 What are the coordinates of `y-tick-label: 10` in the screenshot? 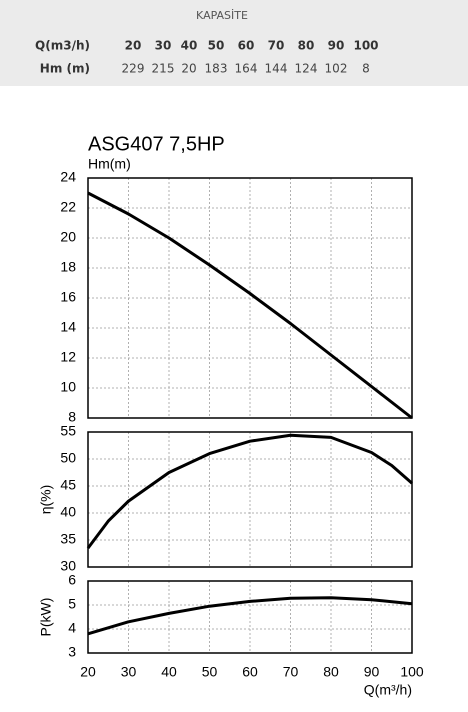 It's located at (68, 387).